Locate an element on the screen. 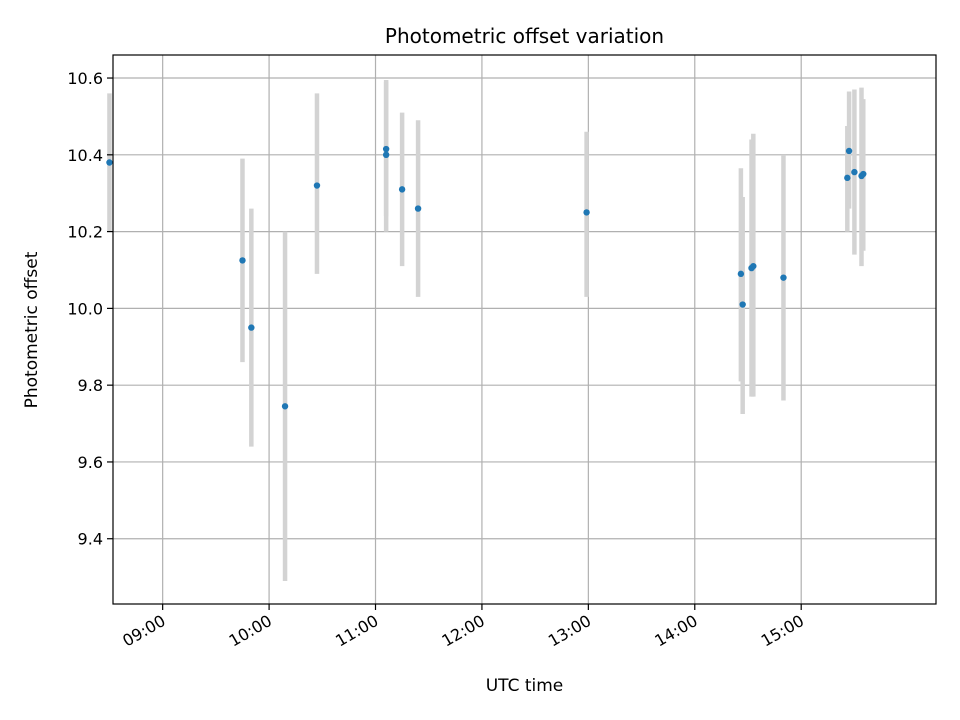 Image resolution: width=960 pixels, height=720 pixels. x-tick-label: 10:00 is located at coordinates (250, 631).